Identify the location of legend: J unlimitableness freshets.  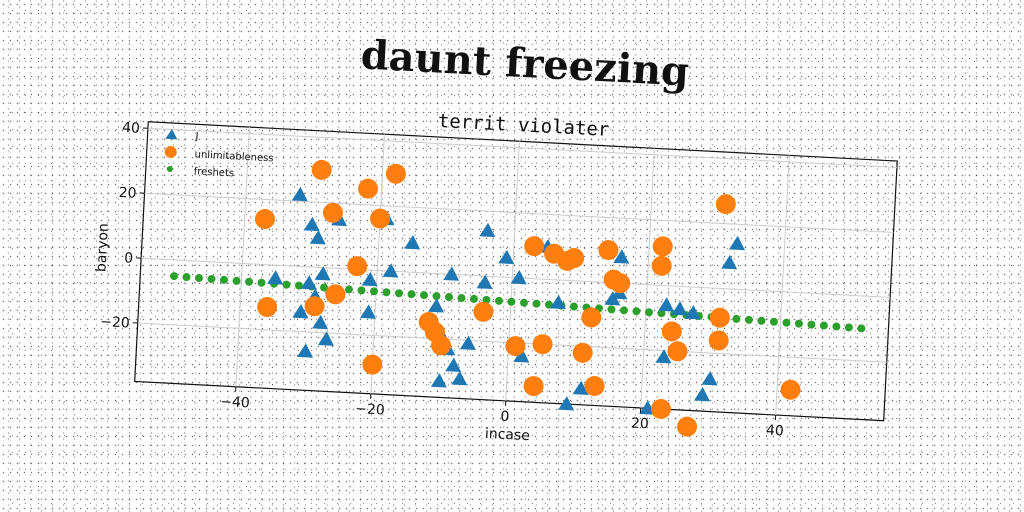
(219, 154).